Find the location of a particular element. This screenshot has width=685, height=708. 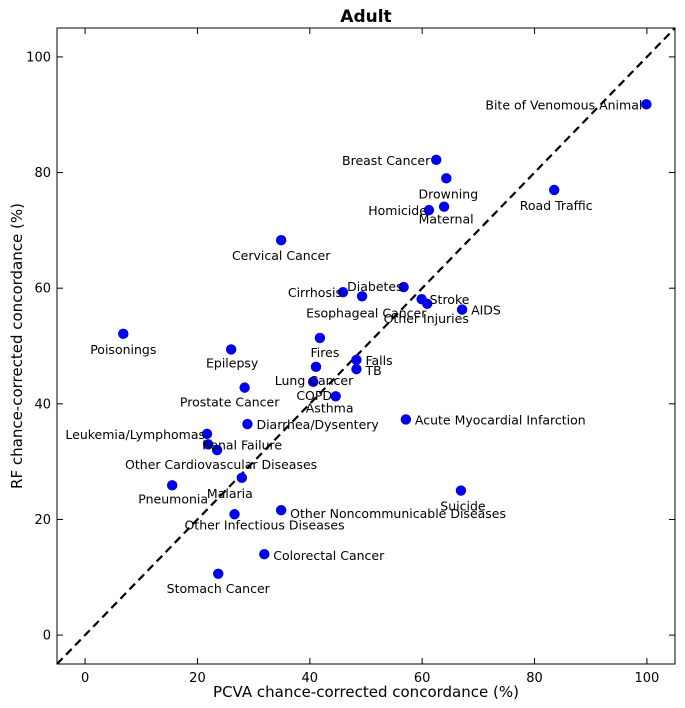

point-label: Stroke is located at coordinates (450, 299).